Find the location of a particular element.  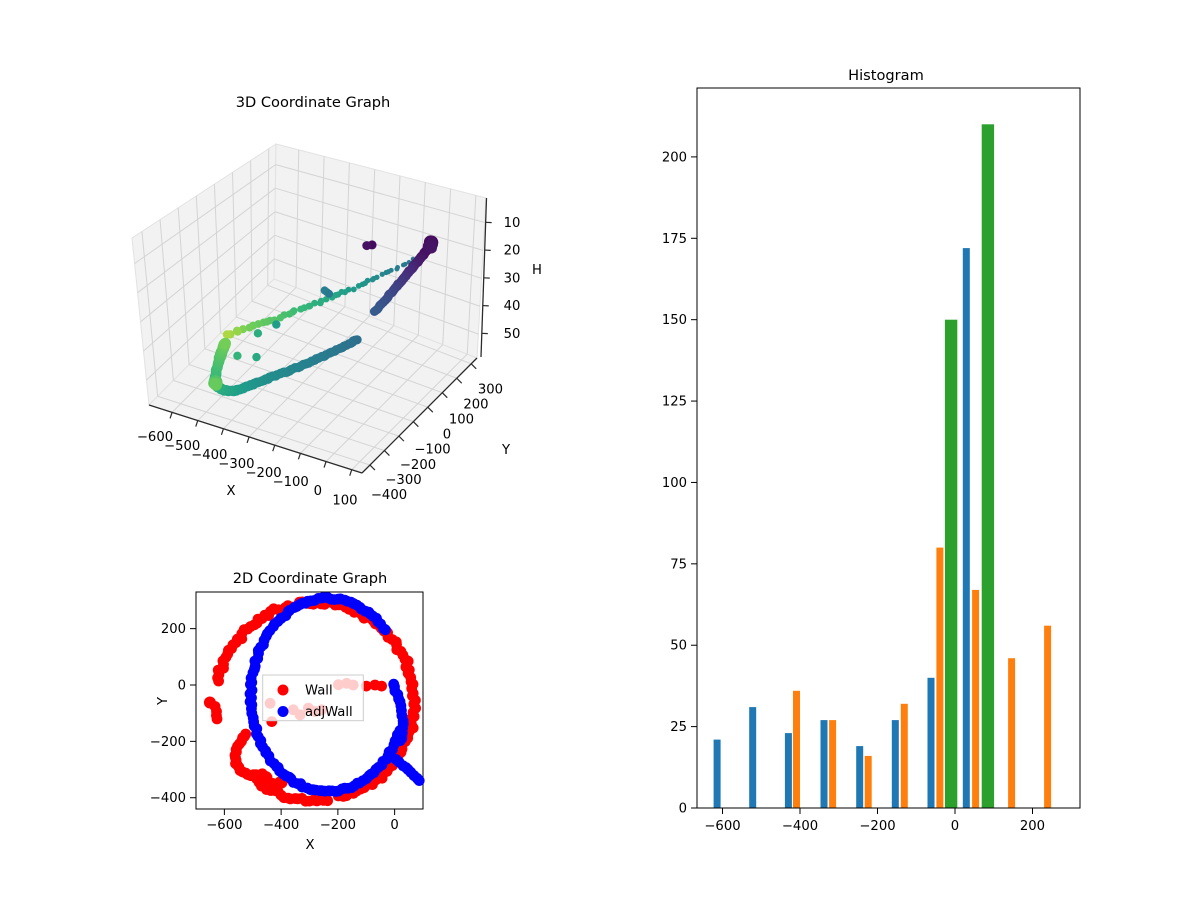

axes3d-axis-lines is located at coordinates (320, 336).